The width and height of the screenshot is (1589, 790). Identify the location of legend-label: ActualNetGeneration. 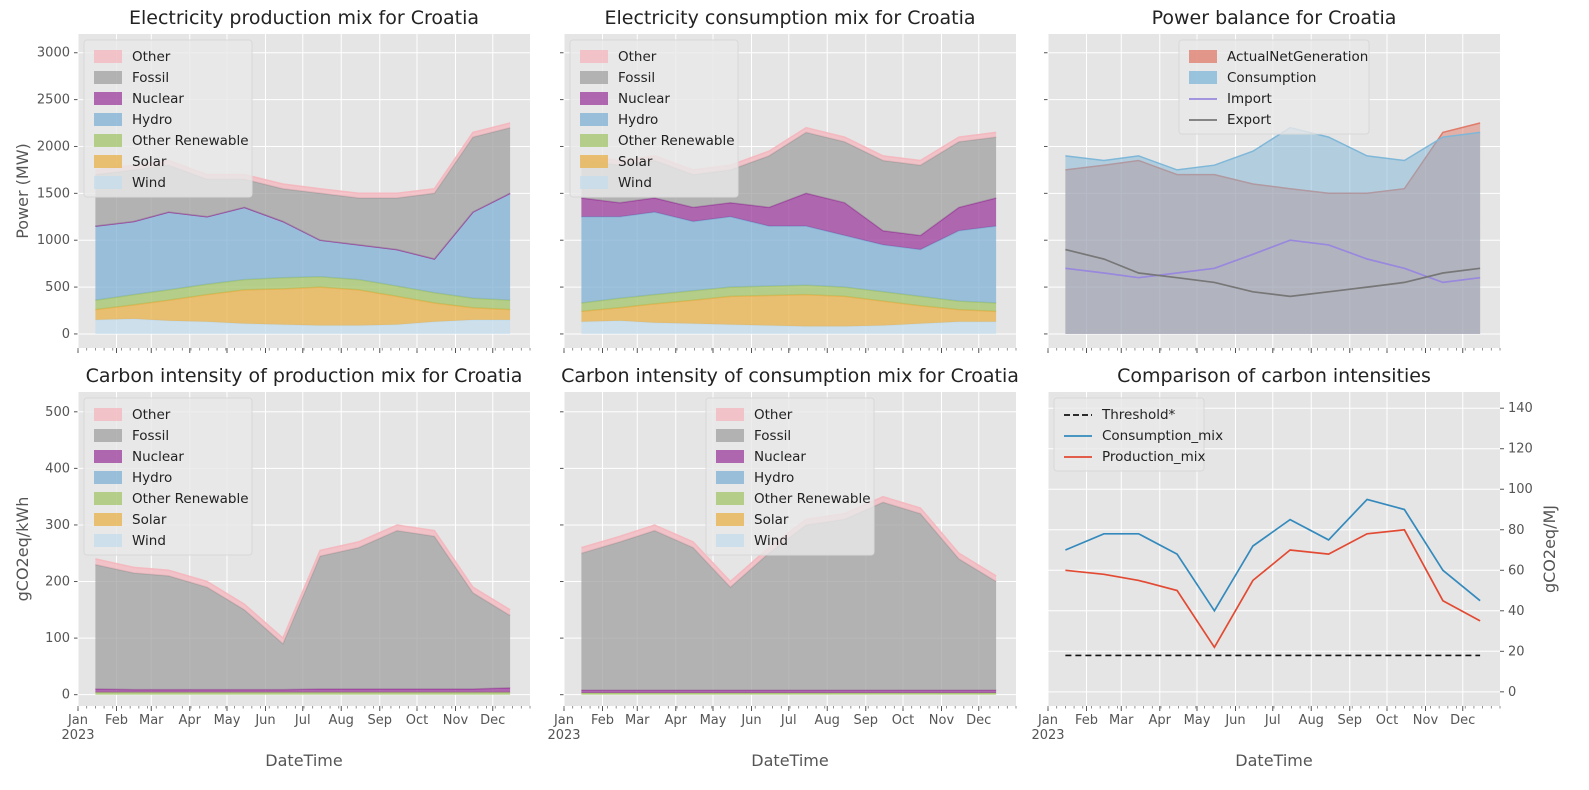
(1297, 57).